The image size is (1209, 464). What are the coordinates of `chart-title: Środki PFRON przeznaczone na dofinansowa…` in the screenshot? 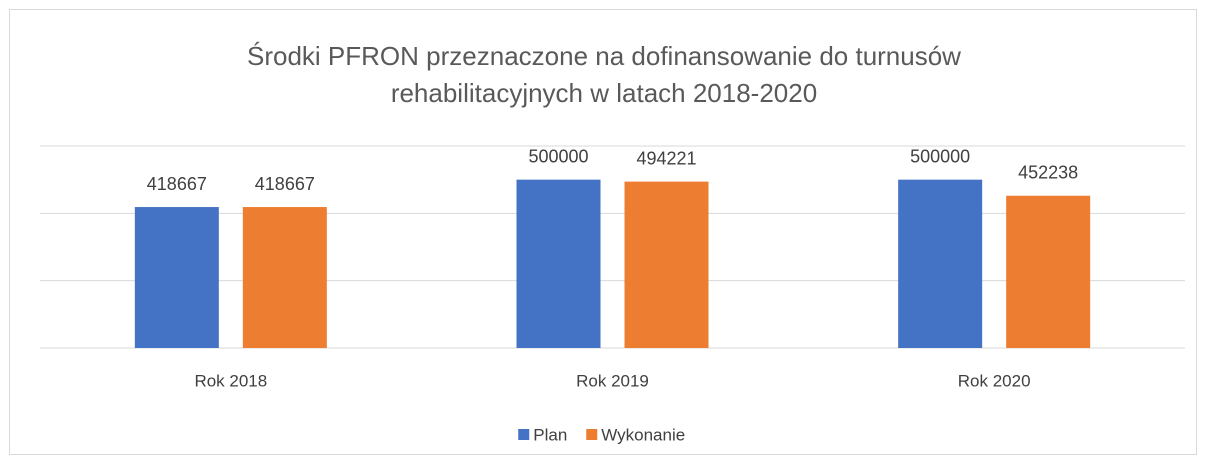 It's located at (604, 74).